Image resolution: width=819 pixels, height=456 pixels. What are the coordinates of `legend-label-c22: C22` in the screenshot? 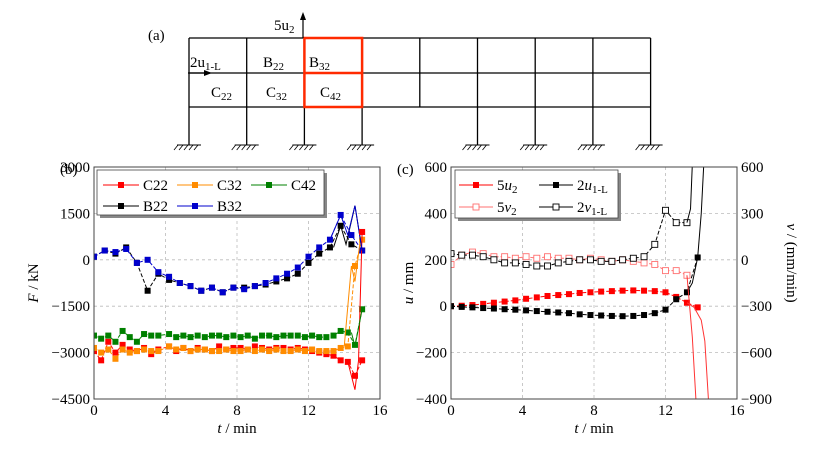 It's located at (155, 186).